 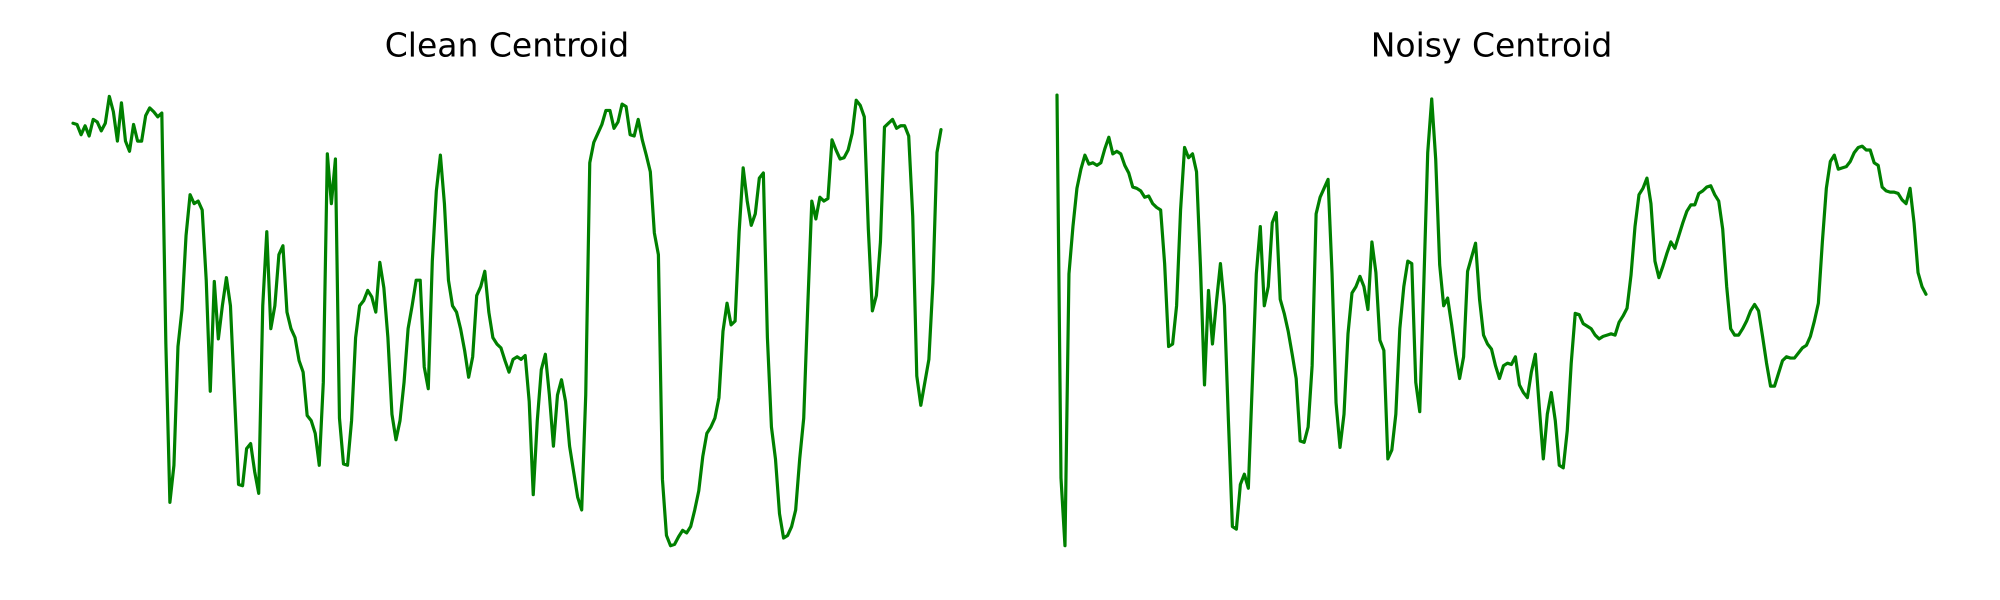 What do you see at coordinates (507, 45) in the screenshot?
I see `chart-title: Clean Centroid` at bounding box center [507, 45].